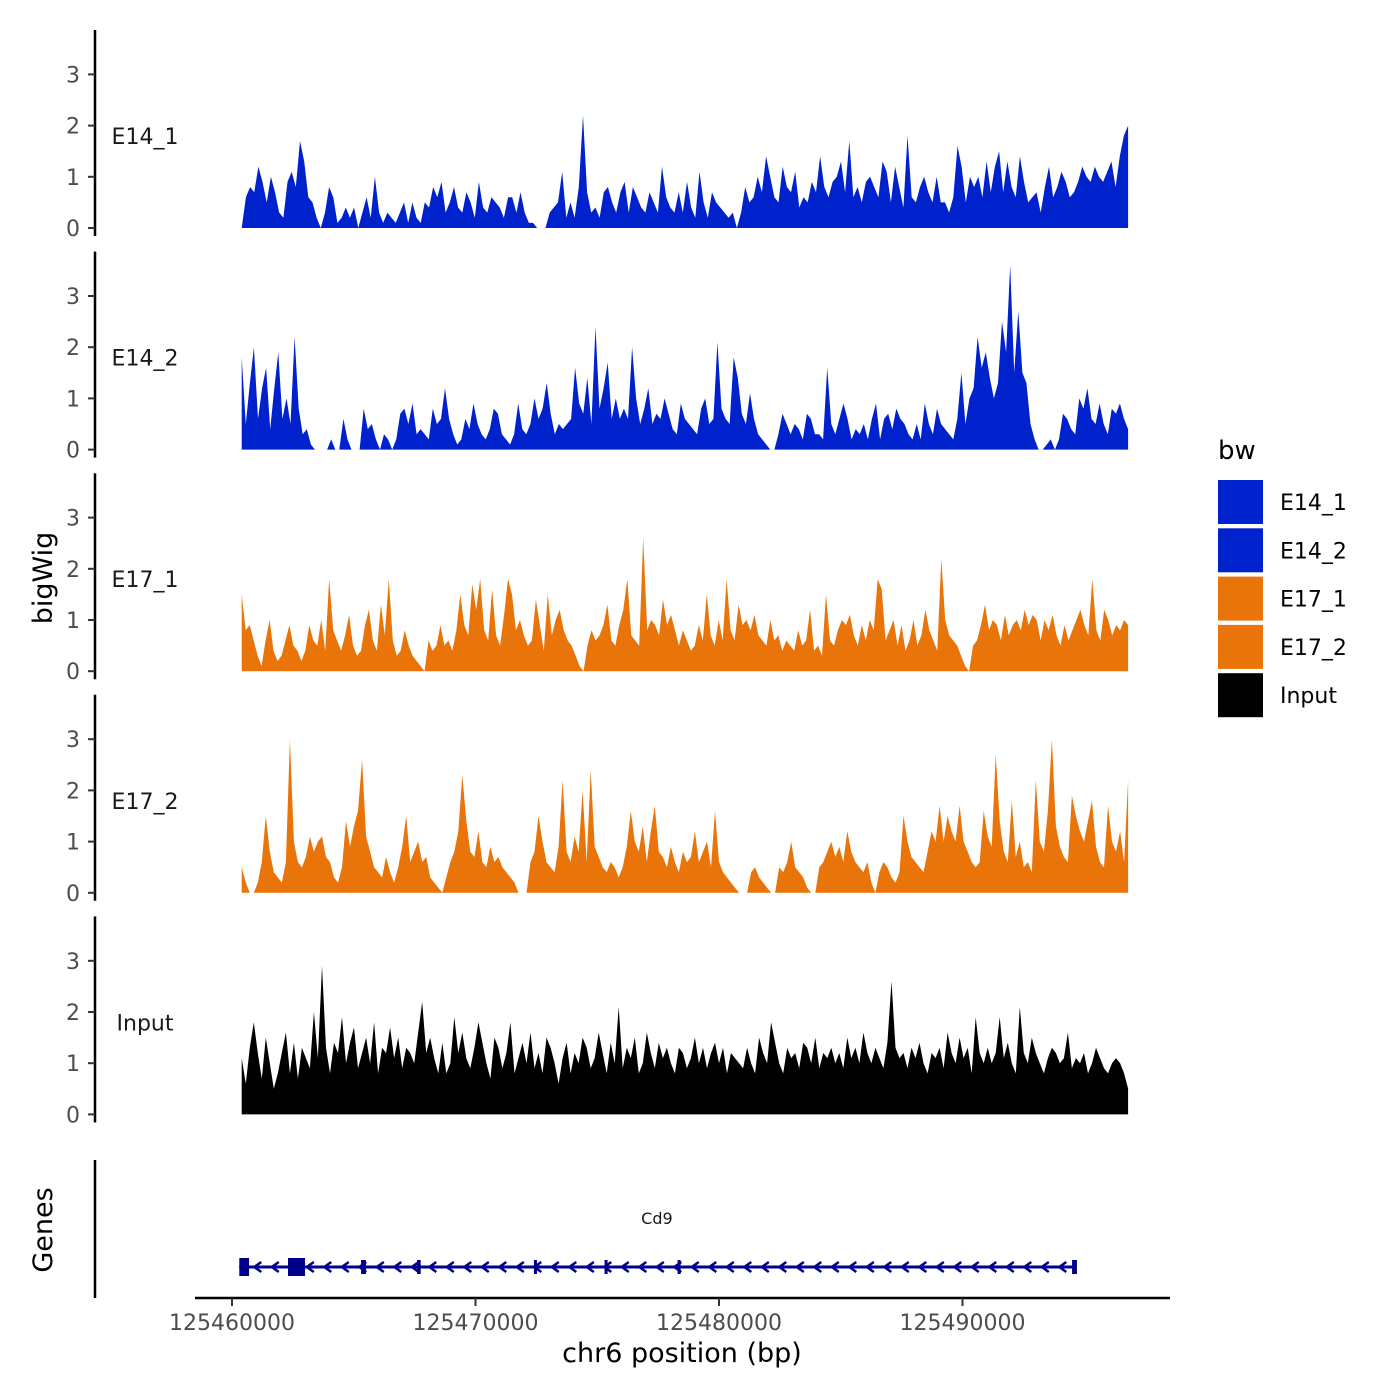  I want to click on y-axis-title: bigWig, so click(43, 578).